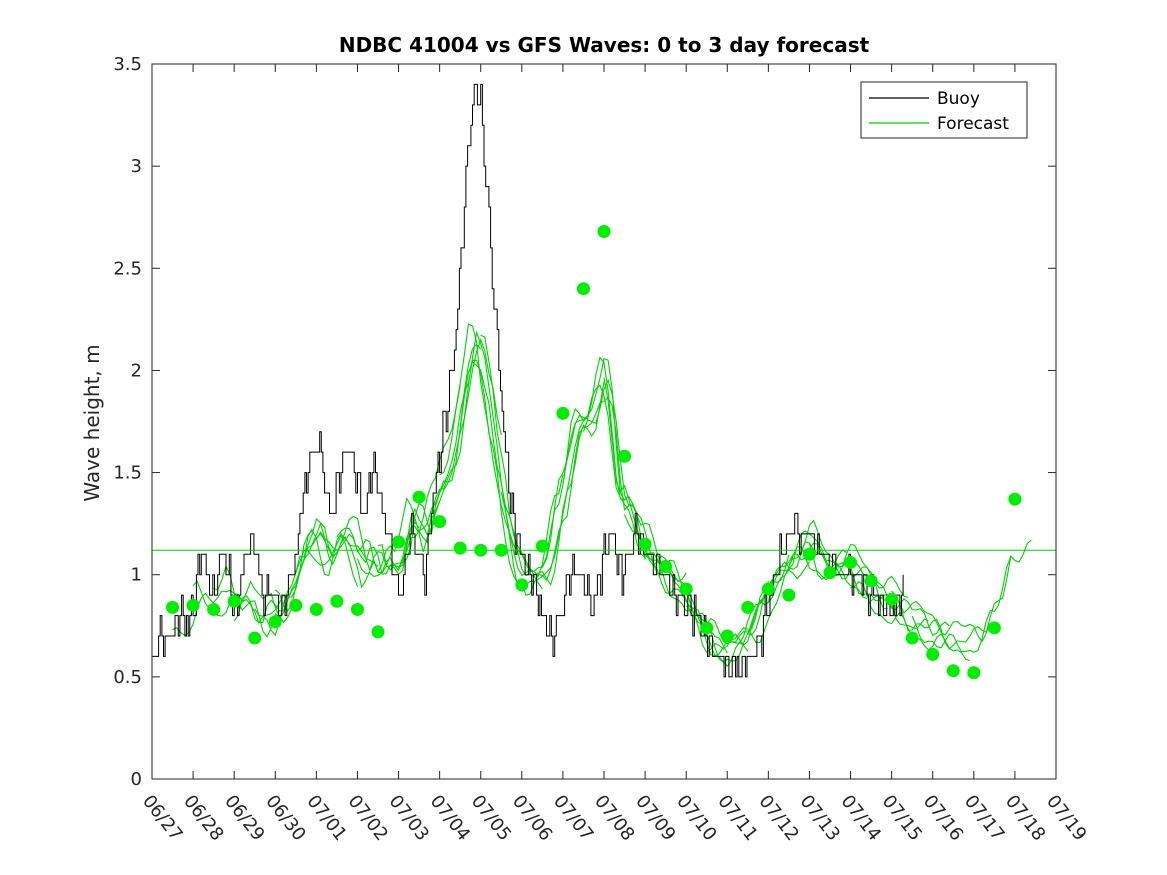  I want to click on legend-box, so click(944, 110).